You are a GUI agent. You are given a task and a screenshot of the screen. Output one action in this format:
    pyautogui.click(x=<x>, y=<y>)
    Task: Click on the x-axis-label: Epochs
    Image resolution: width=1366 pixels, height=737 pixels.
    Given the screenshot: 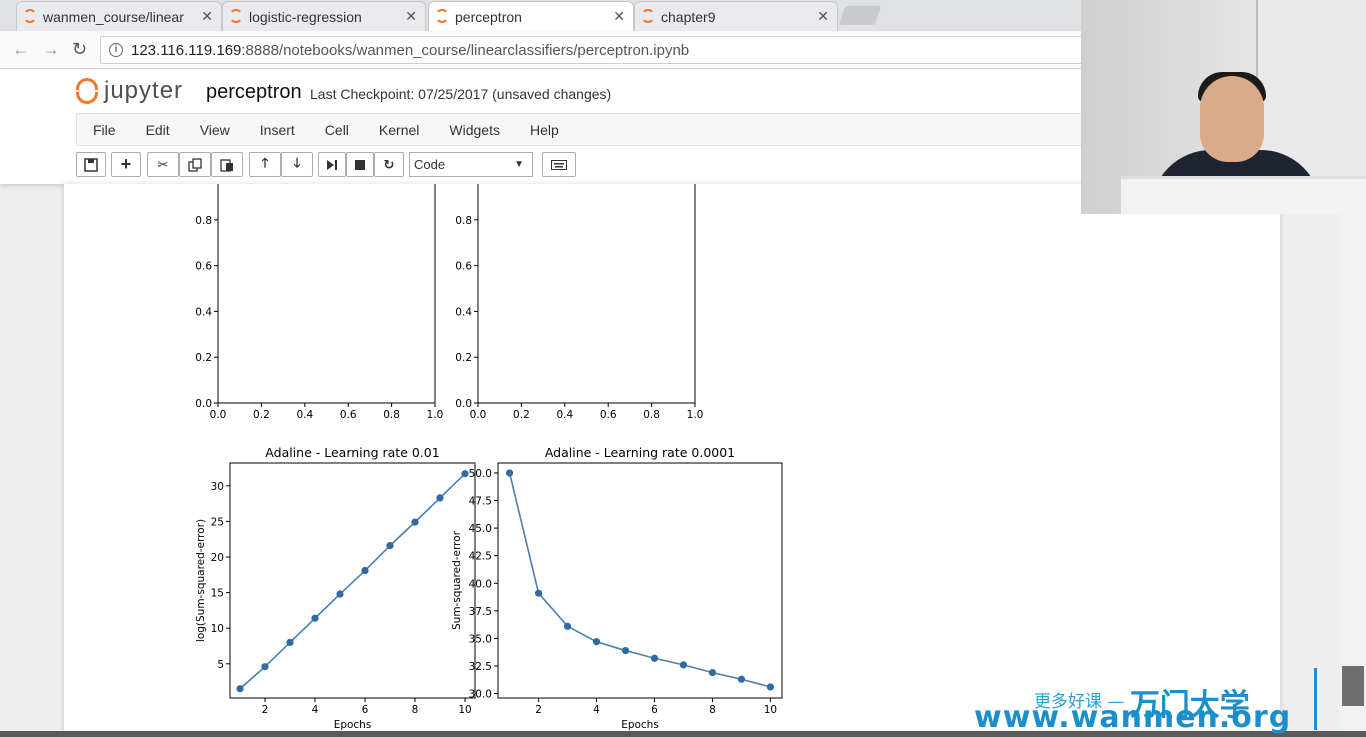 What is the action you would take?
    pyautogui.click(x=640, y=725)
    